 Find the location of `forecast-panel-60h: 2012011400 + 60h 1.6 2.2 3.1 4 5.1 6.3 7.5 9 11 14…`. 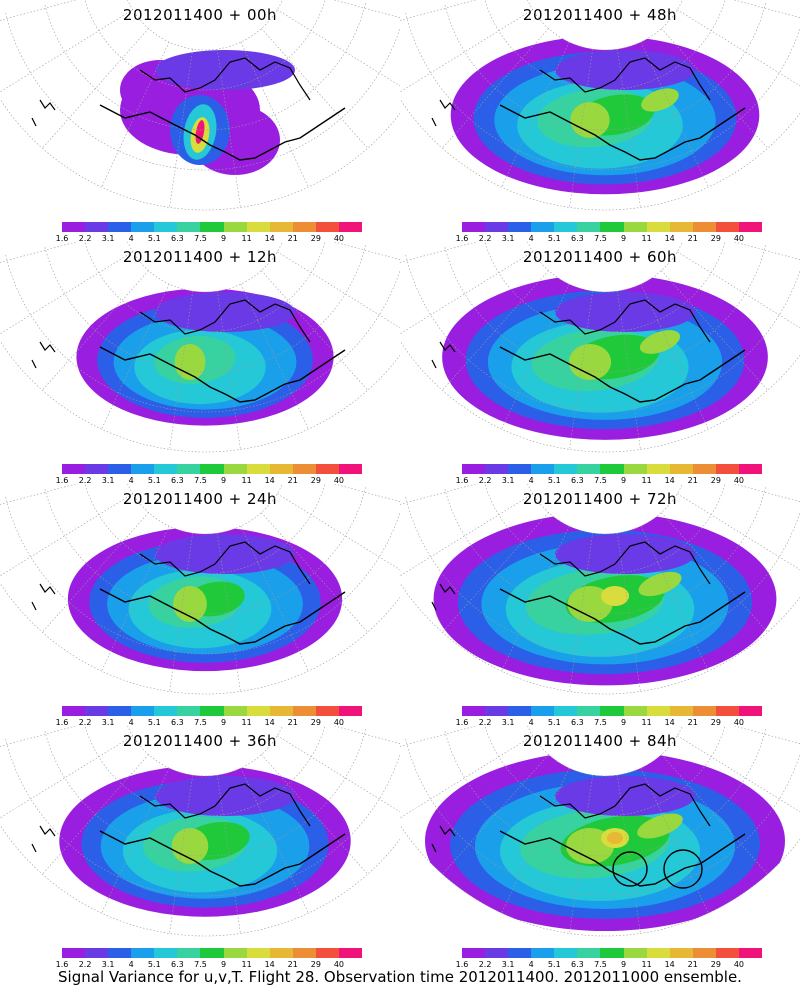

forecast-panel-60h: 2012011400 + 60h 1.6 2.2 3.1 4 5.1 6.3 7.5 9 11 14… is located at coordinates (600, 363).